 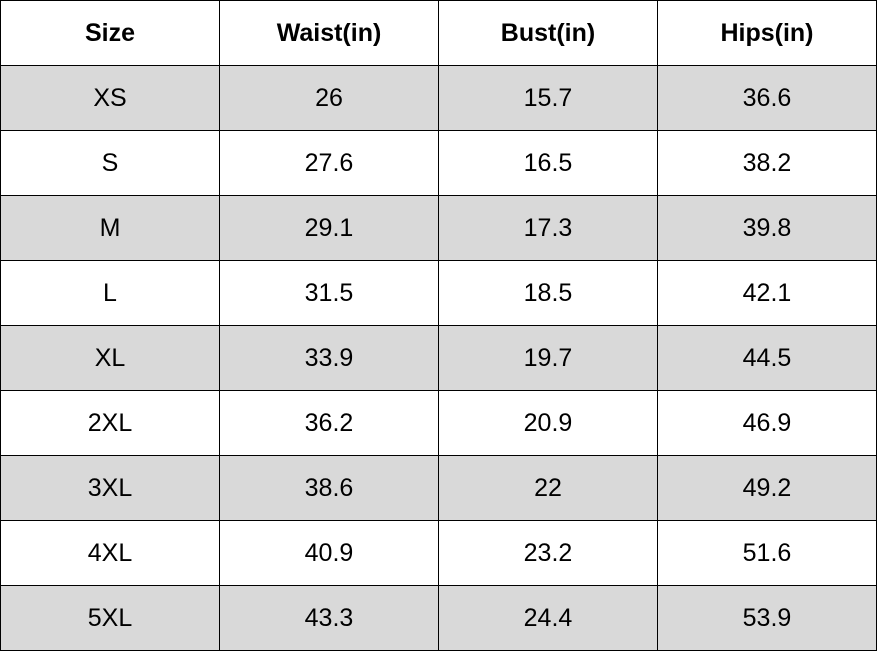 I want to click on header-cell: Waist(in), so click(x=329, y=33).